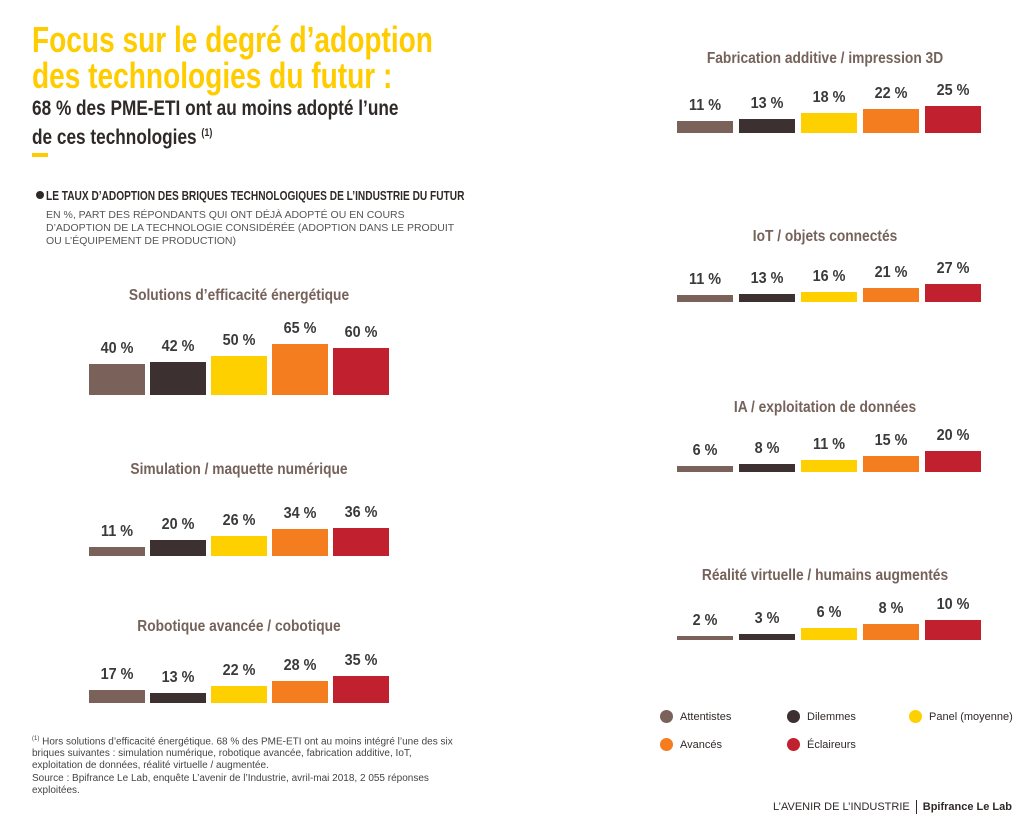 The image size is (1024, 820). Describe the element at coordinates (300, 666) in the screenshot. I see `bar-value-label: 28 %` at that location.